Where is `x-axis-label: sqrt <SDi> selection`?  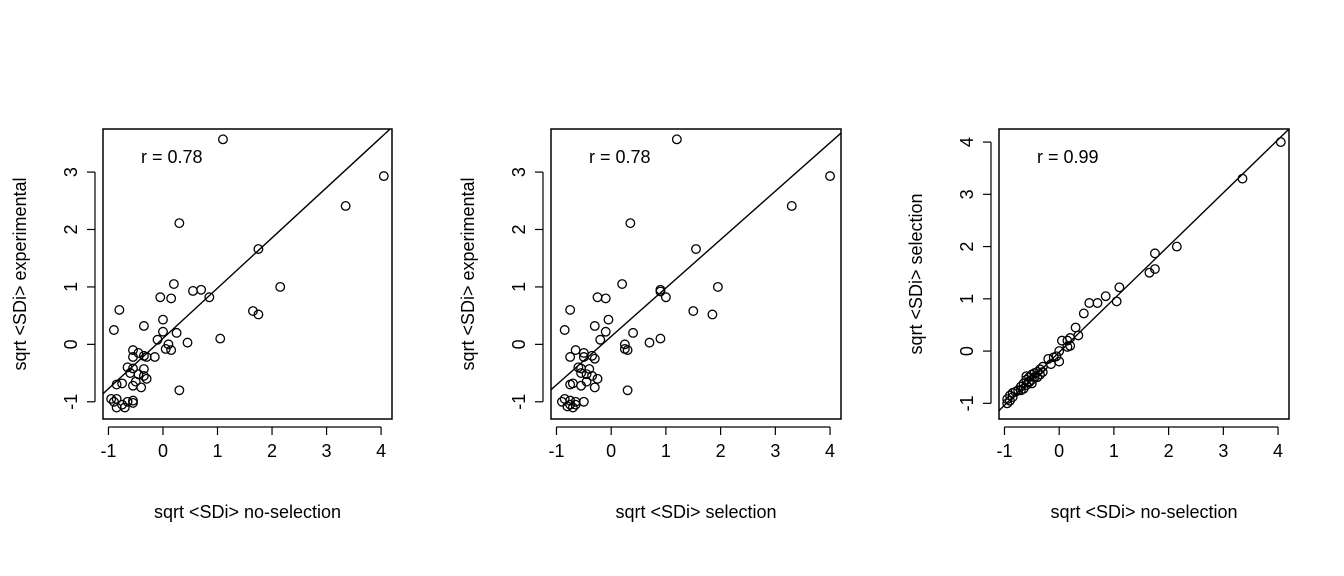 x-axis-label: sqrt <SDi> selection is located at coordinates (695, 512).